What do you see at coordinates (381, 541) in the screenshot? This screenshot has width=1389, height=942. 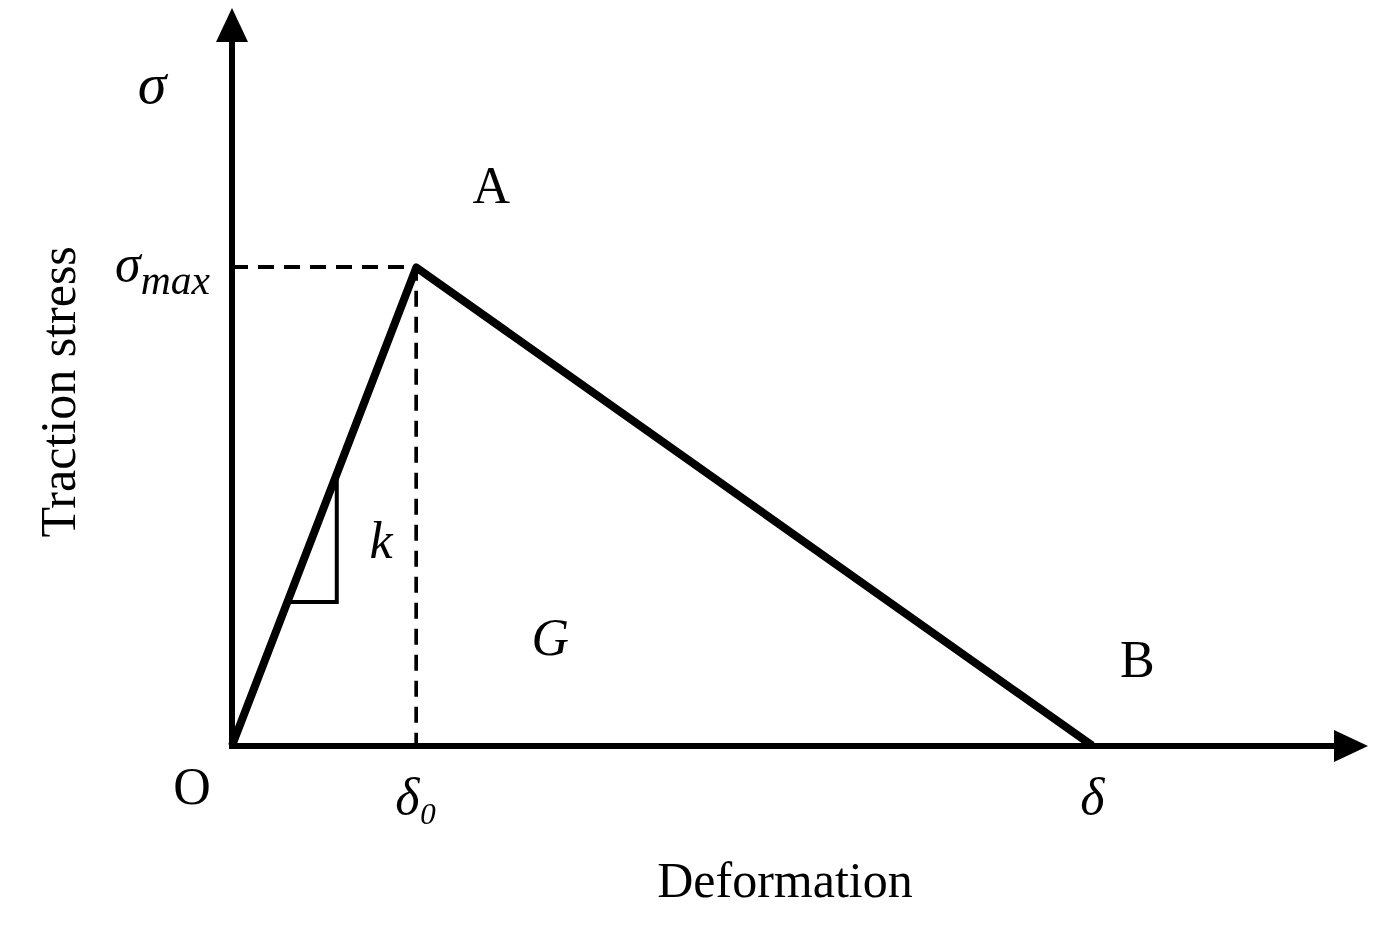 I see `annotation: k` at bounding box center [381, 541].